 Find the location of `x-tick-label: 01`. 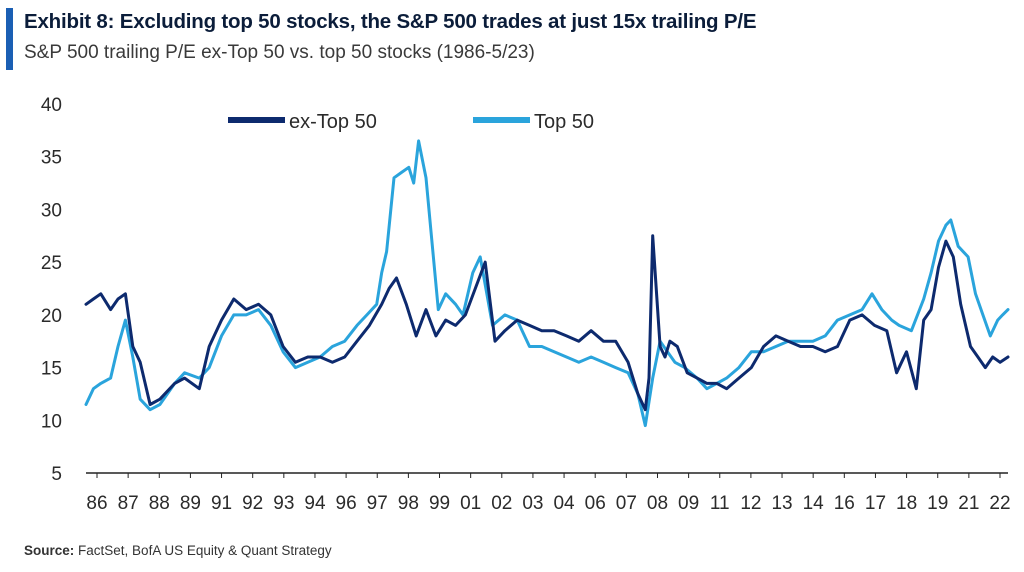

x-tick-label: 01 is located at coordinates (470, 503).